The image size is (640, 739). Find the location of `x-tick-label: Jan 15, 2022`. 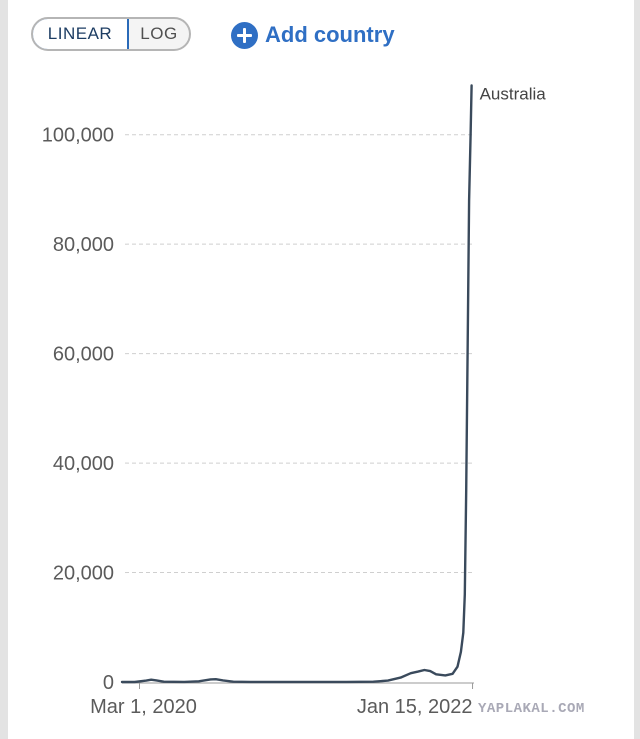

x-tick-label: Jan 15, 2022 is located at coordinates (415, 707).